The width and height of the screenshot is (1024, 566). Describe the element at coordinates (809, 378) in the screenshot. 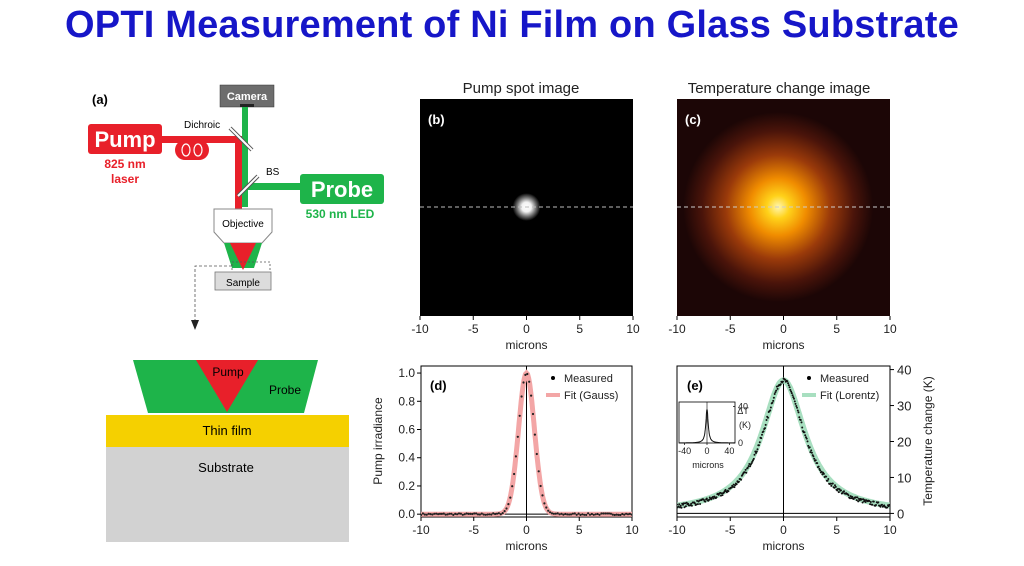

I see `legend-e-measured-marker` at that location.